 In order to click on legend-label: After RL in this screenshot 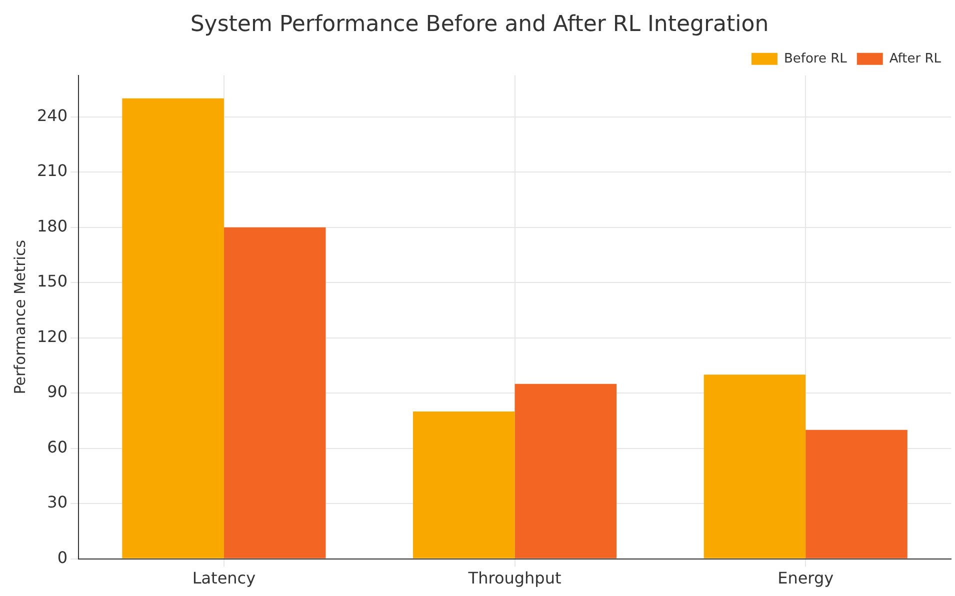, I will do `click(915, 58)`.